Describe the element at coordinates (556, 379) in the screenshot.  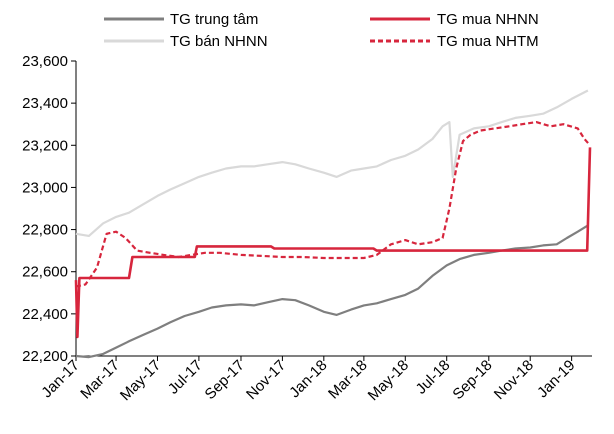
I see `x-tick-label: Jan-19` at that location.